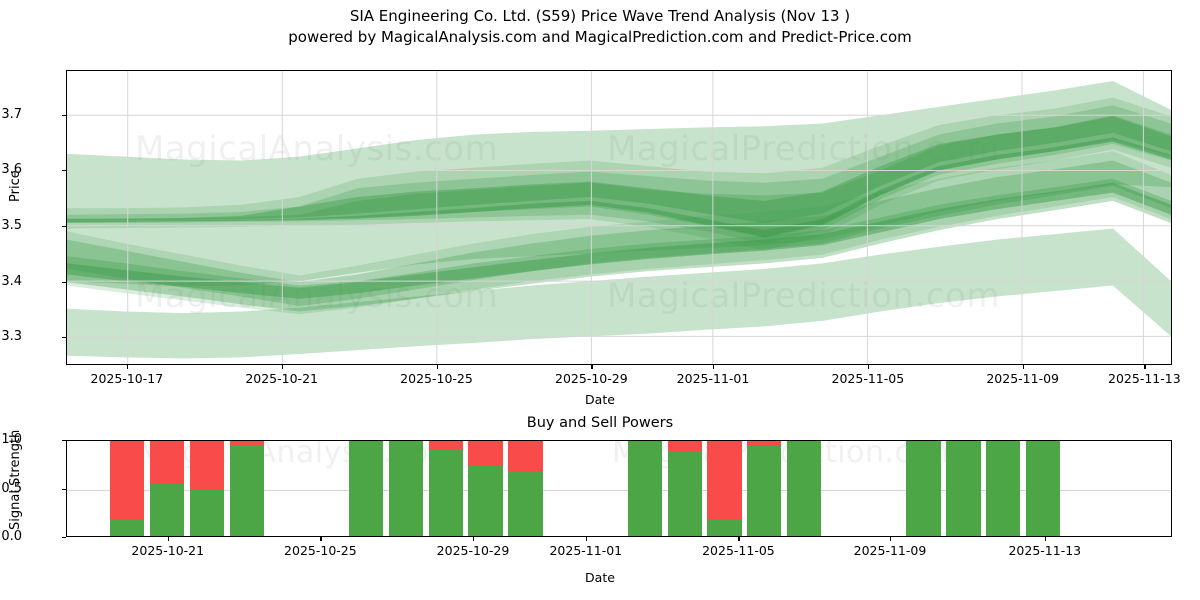 This screenshot has height=600, width=1200. Describe the element at coordinates (11, 439) in the screenshot. I see `bar-y-tick: 1.0` at that location.